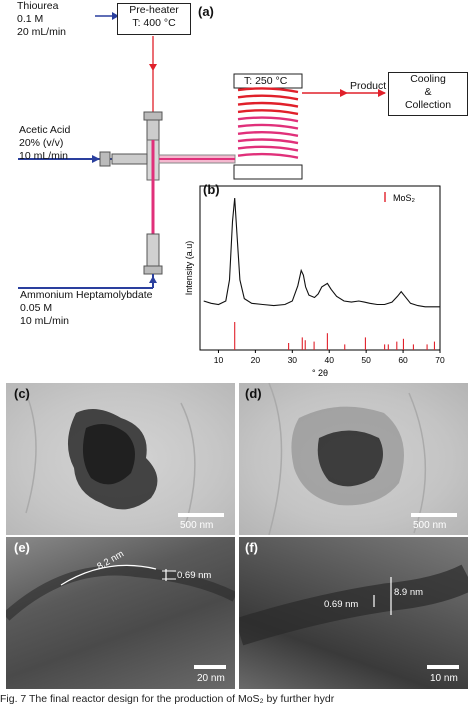 The height and width of the screenshot is (706, 474). I want to click on panel-label-b: (b), so click(211, 189).